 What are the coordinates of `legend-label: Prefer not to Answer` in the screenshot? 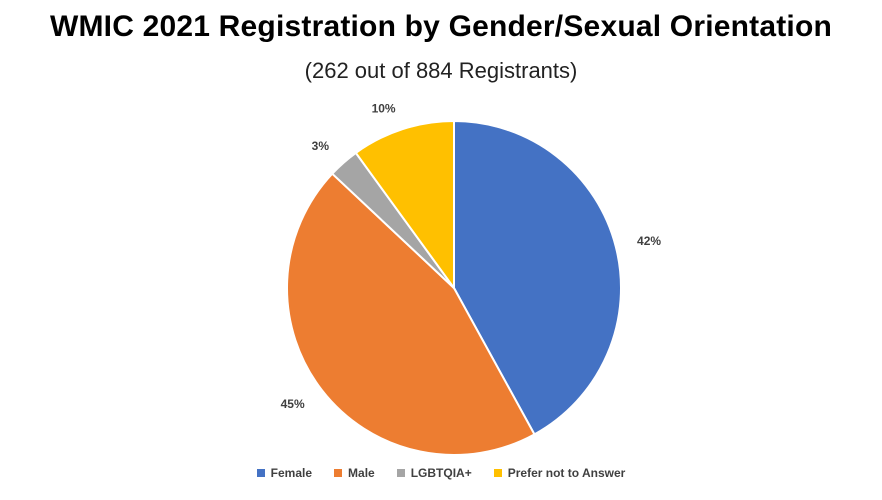 It's located at (566, 473).